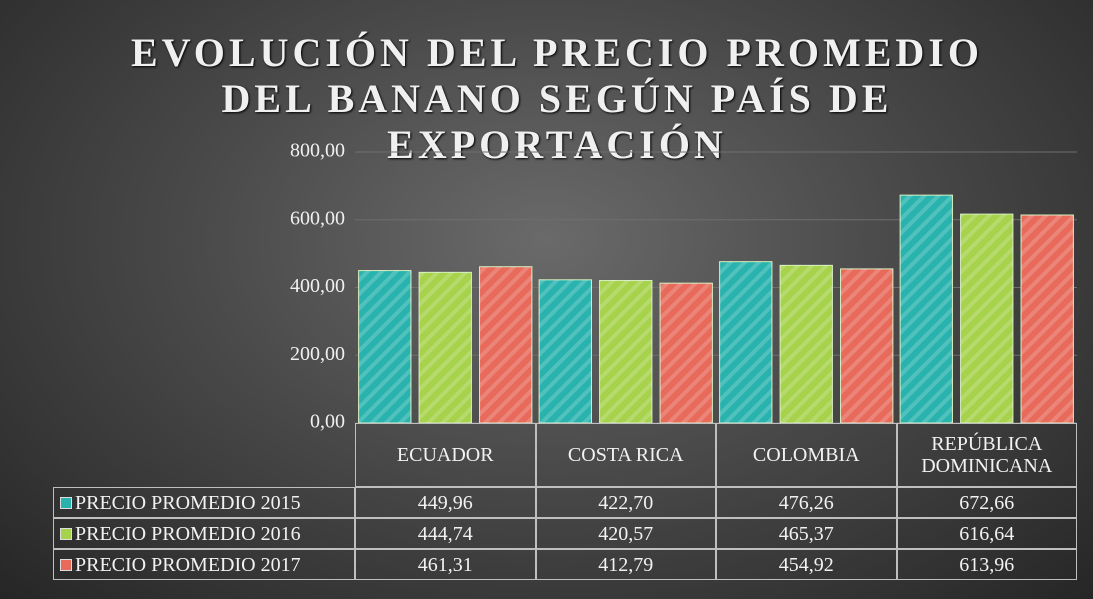  Describe the element at coordinates (986, 564) in the screenshot. I see `data-label: 613,96` at that location.